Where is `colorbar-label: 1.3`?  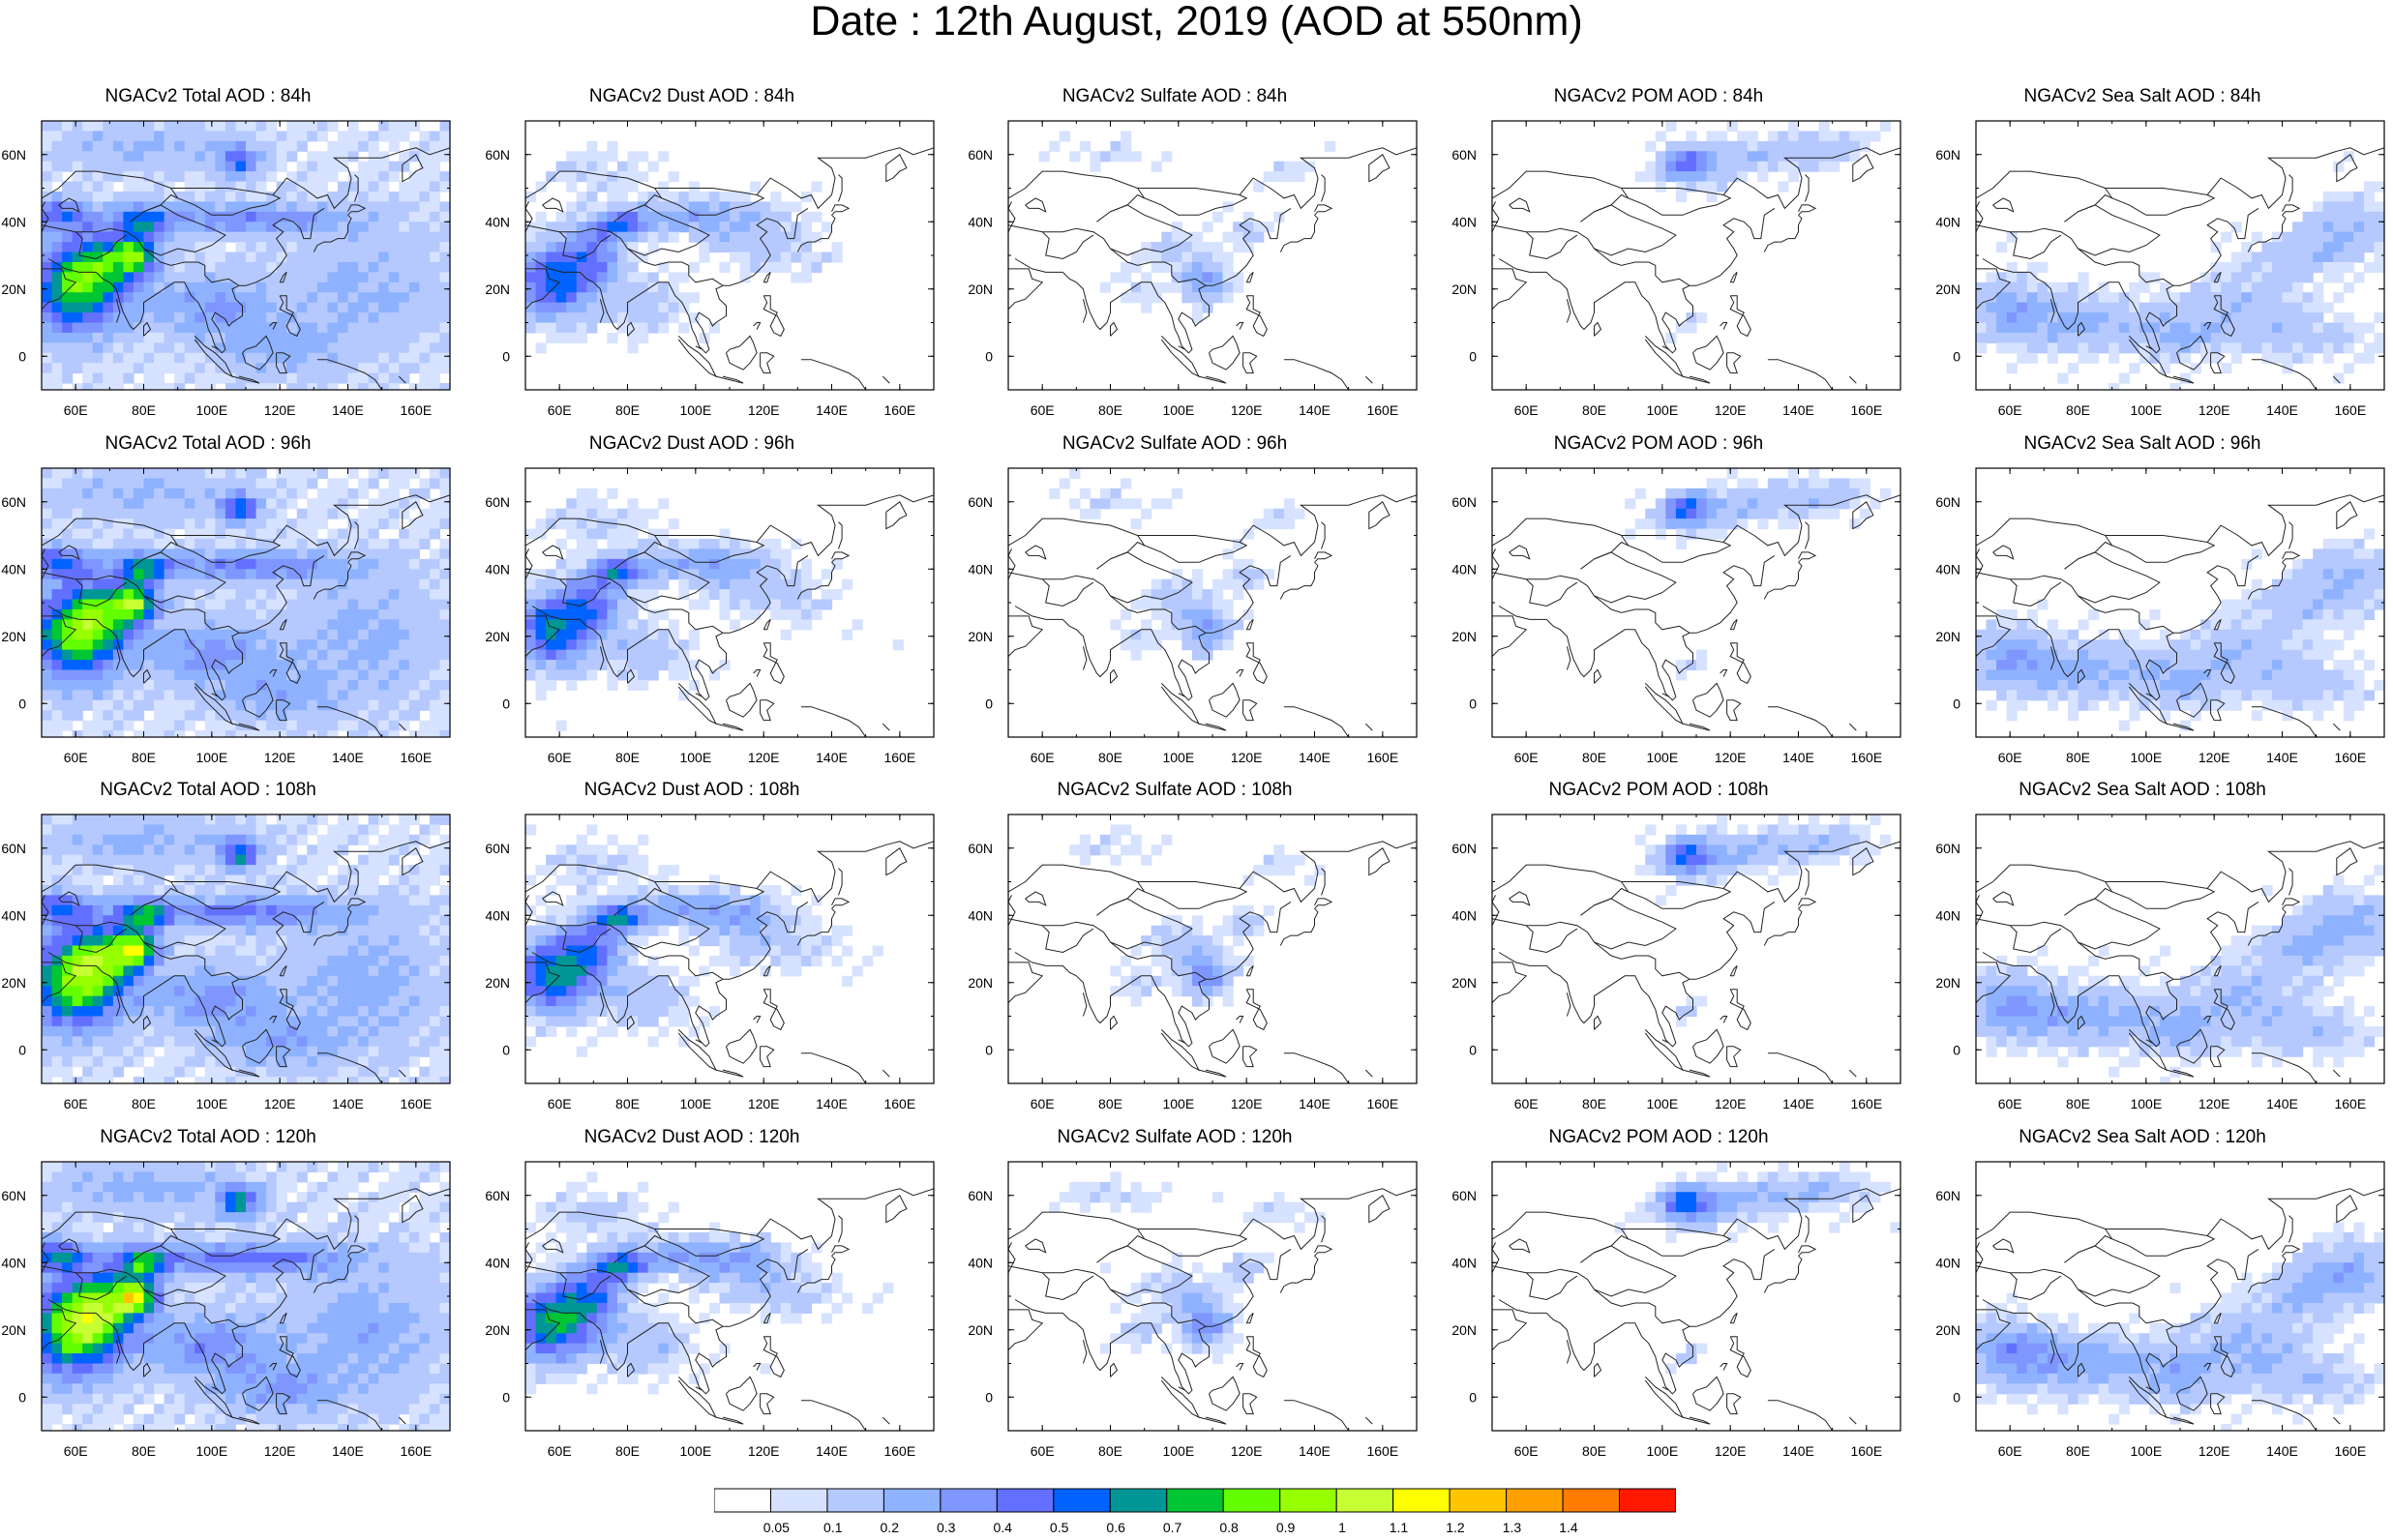 colorbar-label: 1.3 is located at coordinates (1513, 1527).